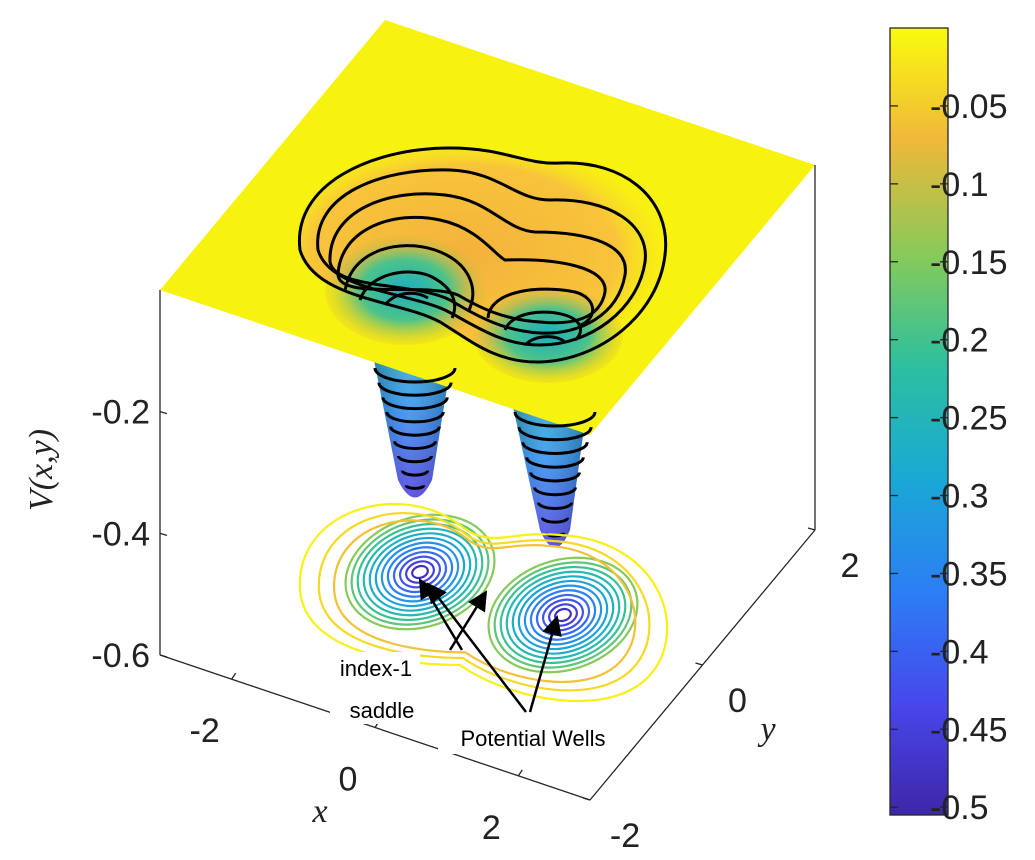 The width and height of the screenshot is (1035, 860). Describe the element at coordinates (959, 341) in the screenshot. I see `colorbar-tick-label: -0.2` at that location.